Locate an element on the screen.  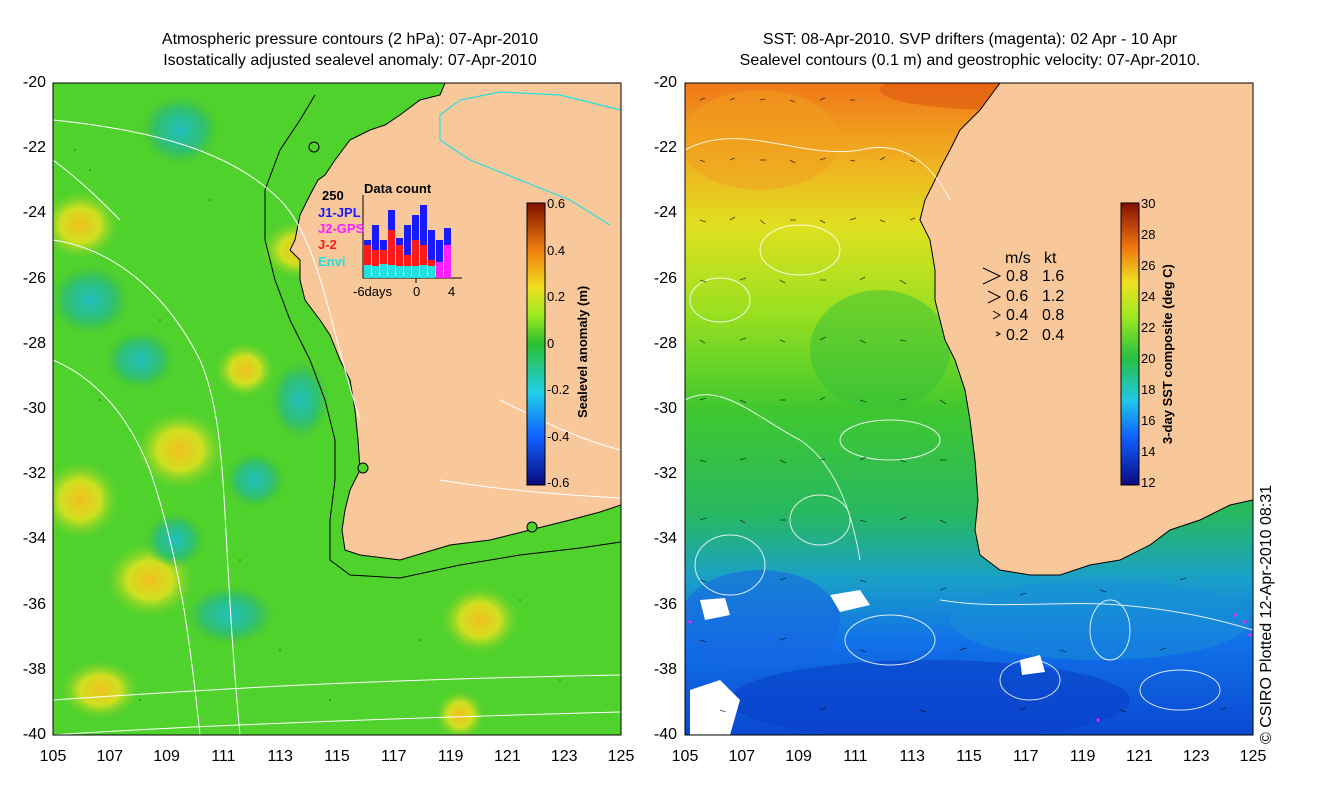
velocity-legend-row-2-kt: 1.2 is located at coordinates (1053, 296).